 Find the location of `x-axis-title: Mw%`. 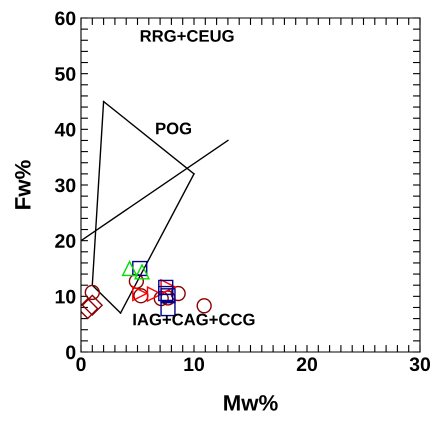

x-axis-title: Mw% is located at coordinates (251, 403).